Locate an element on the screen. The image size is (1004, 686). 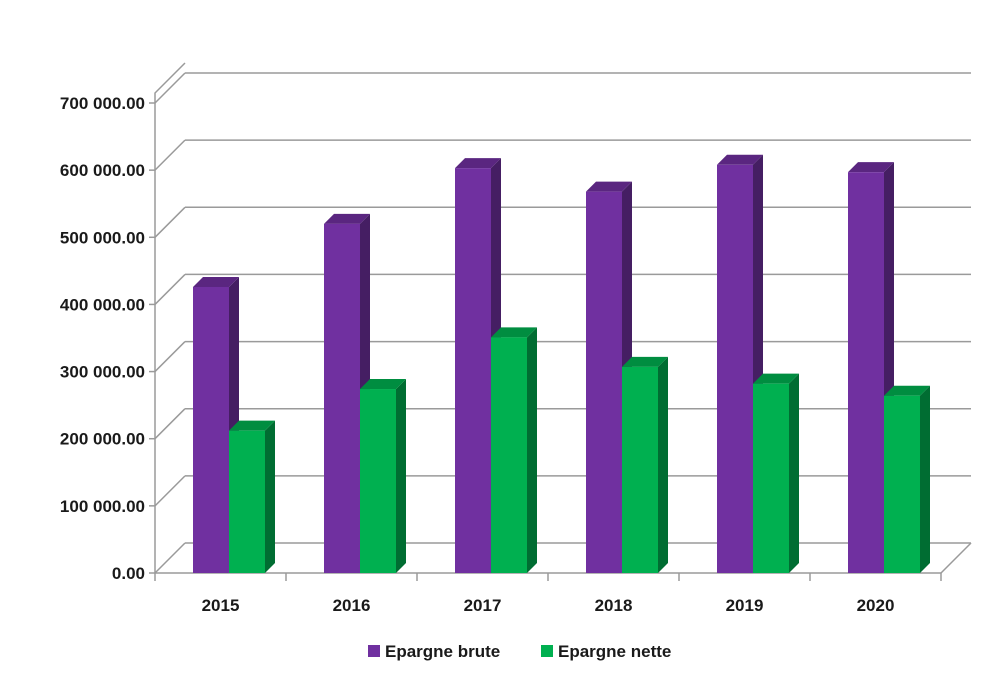
bar-epargne-brute-2015 is located at coordinates (216, 424).